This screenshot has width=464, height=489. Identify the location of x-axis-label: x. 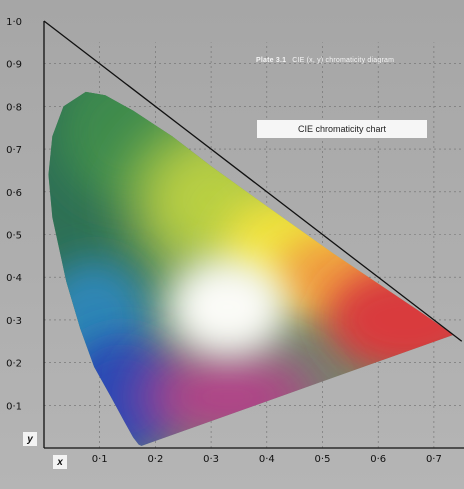
(60, 462).